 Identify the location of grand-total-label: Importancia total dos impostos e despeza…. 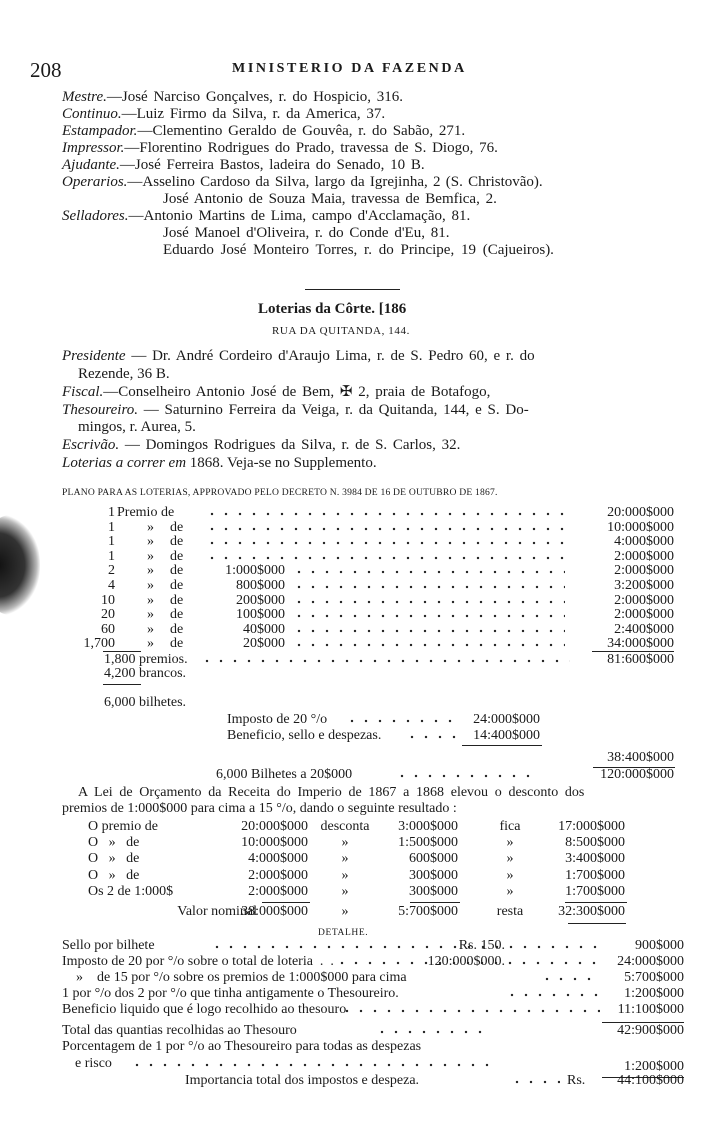
(302, 1080).